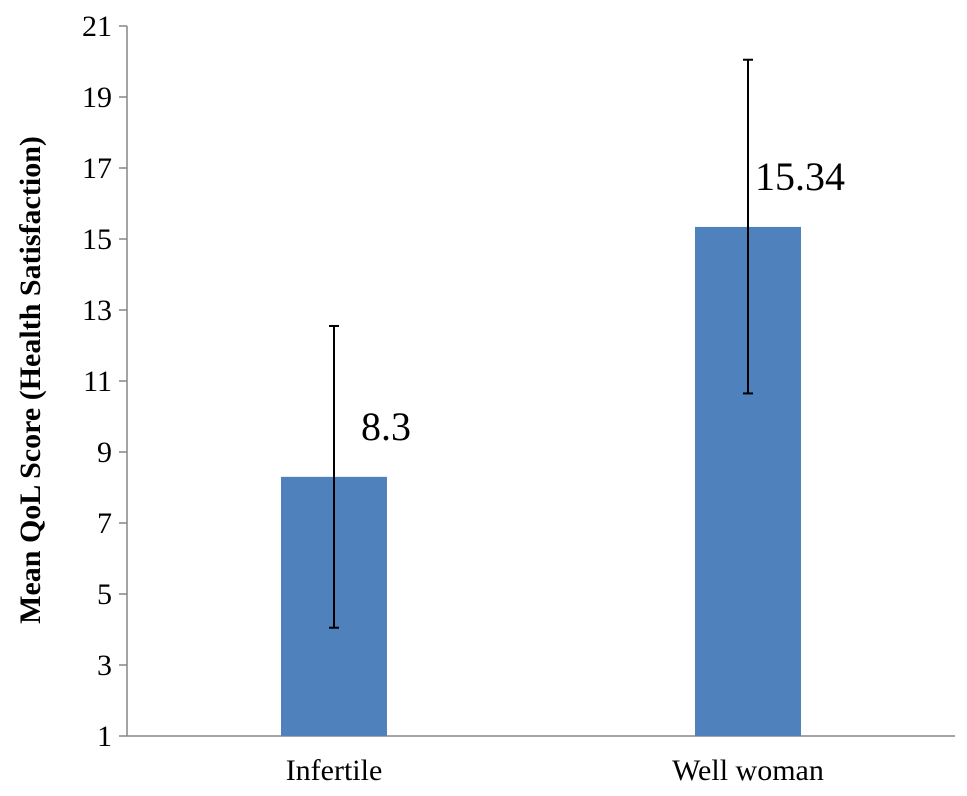 The image size is (967, 796). What do you see at coordinates (541, 761) in the screenshot?
I see `x-axis: Infertile Well woman` at bounding box center [541, 761].